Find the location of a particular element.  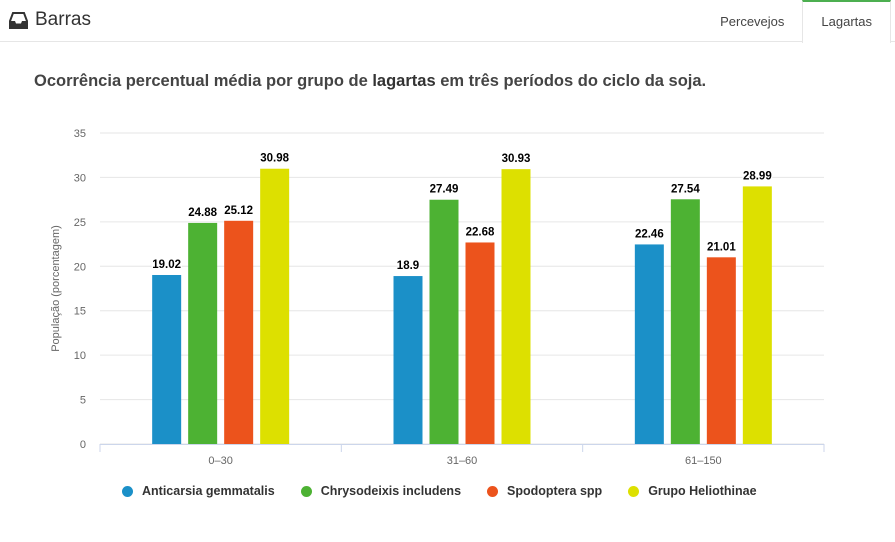

legend-item: Grupo Heliothinae is located at coordinates (692, 491).